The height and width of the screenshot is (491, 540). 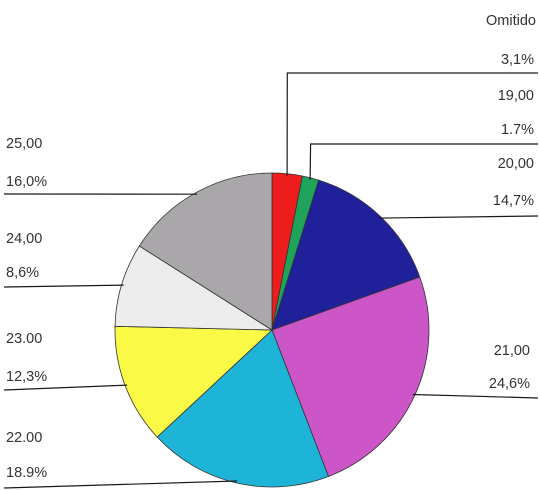 I want to click on category-label-21: 21,00, so click(x=512, y=351).